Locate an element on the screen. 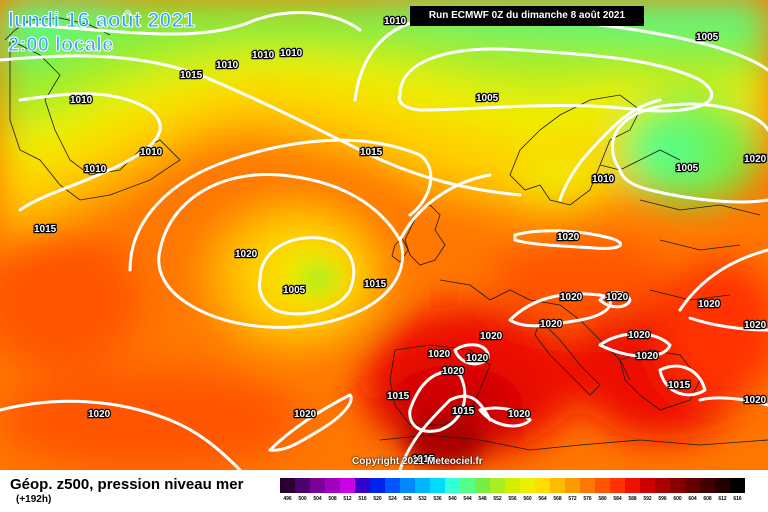 Image resolution: width=768 pixels, height=512 pixels. isobar-1005-east is located at coordinates (689, 153).